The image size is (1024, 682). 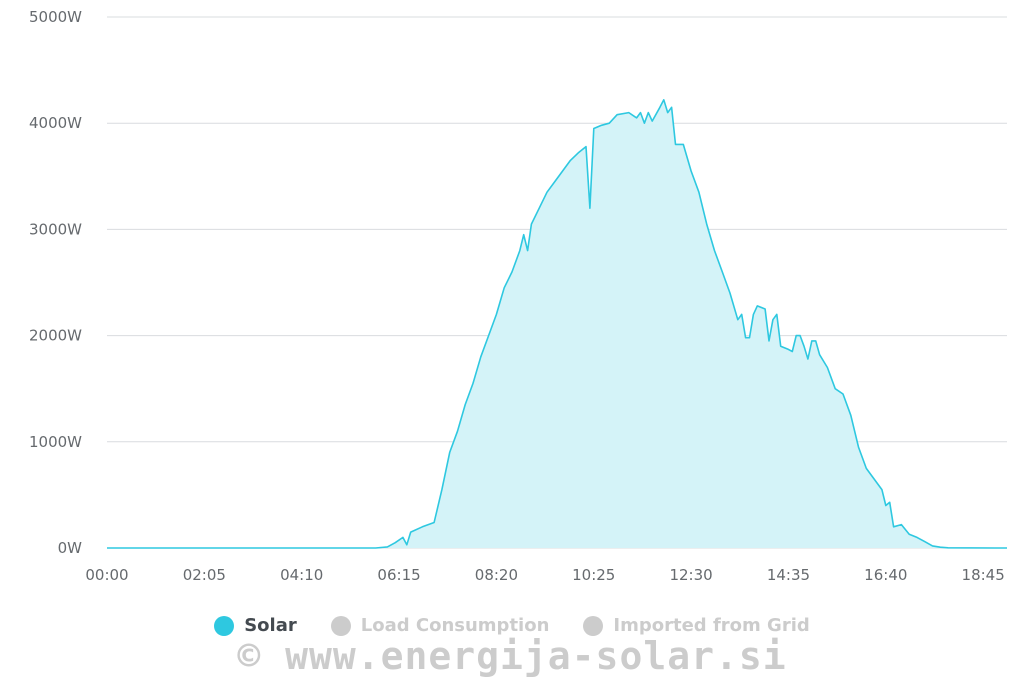 I want to click on x-tick-label: 16:40, so click(x=885, y=575).